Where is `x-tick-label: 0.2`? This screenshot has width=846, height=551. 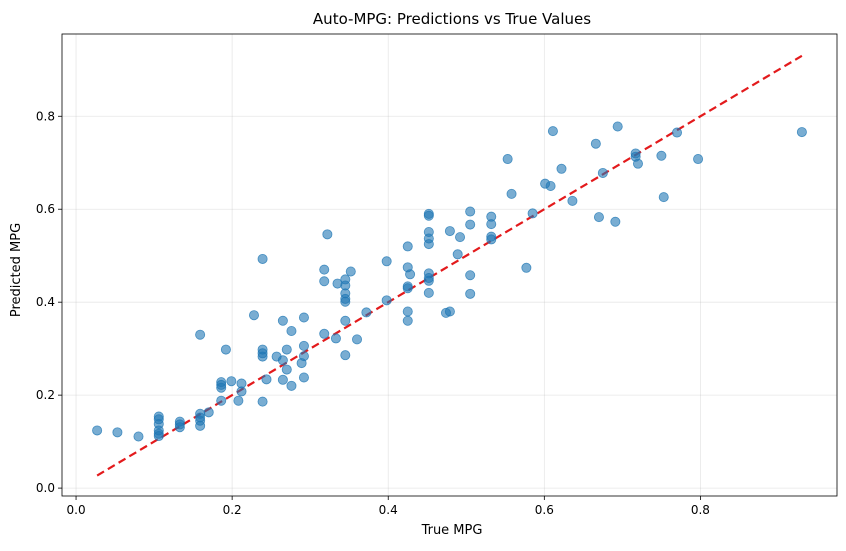 x-tick-label: 0.2 is located at coordinates (232, 510).